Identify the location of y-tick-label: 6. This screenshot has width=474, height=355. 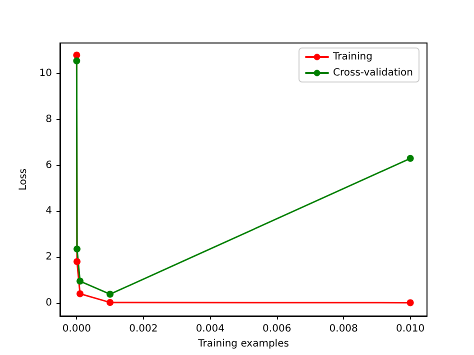
(49, 165).